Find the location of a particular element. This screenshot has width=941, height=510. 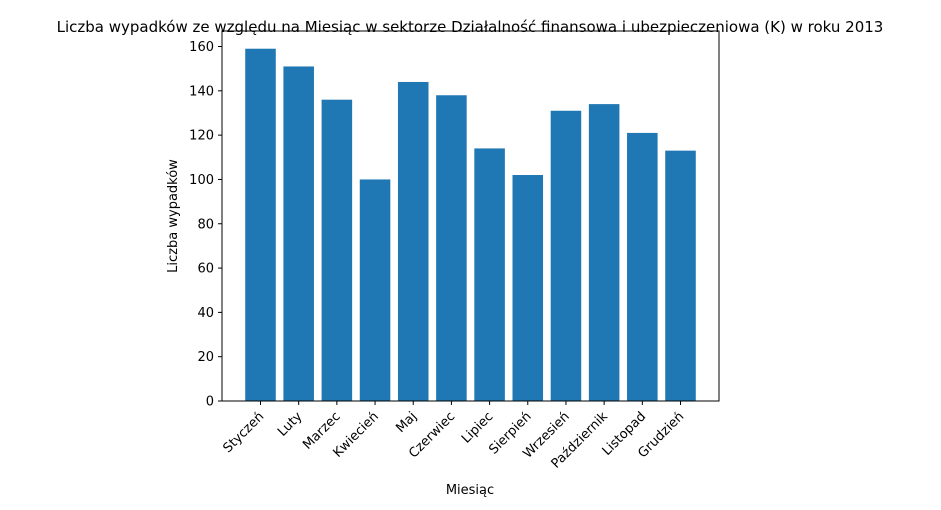

x-tick-label-4: Maj is located at coordinates (406, 422).